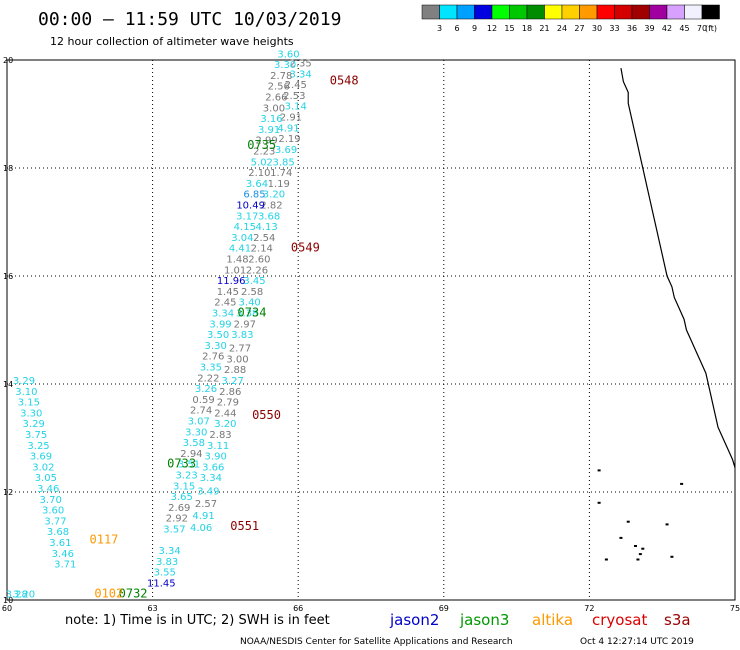  I want to click on wave-height-value: 2.86, so click(230, 392).